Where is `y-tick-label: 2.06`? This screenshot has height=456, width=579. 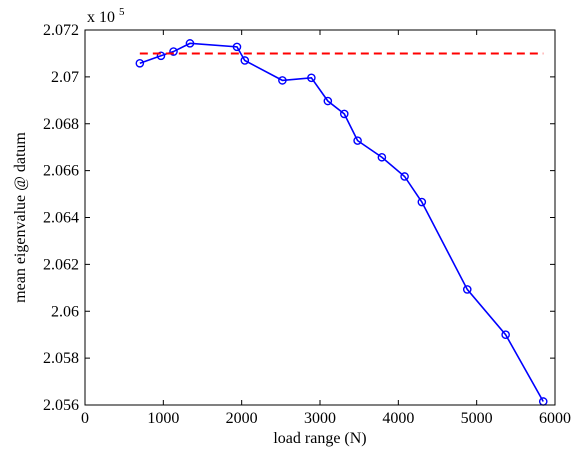
y-tick-label: 2.06 is located at coordinates (65, 311).